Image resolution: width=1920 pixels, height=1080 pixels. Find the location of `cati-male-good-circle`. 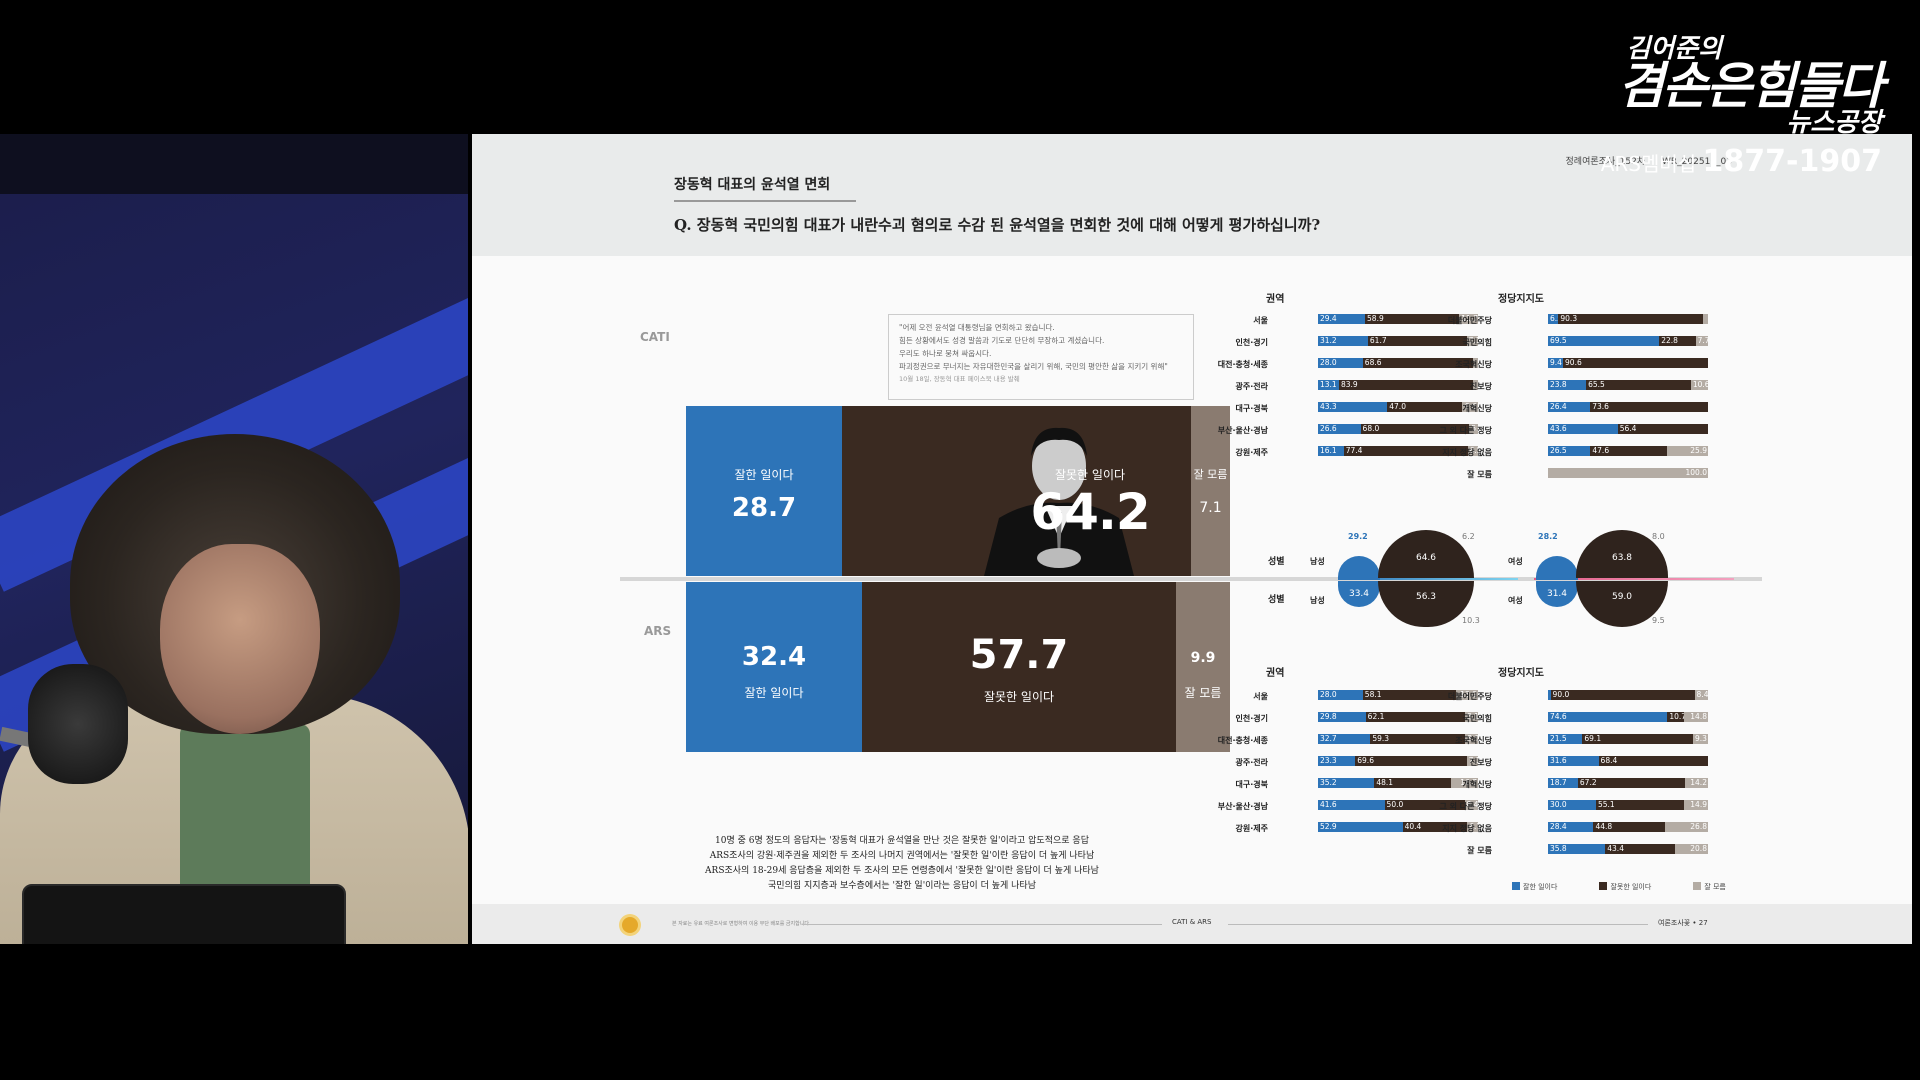

cati-male-good-circle is located at coordinates (1359, 568).